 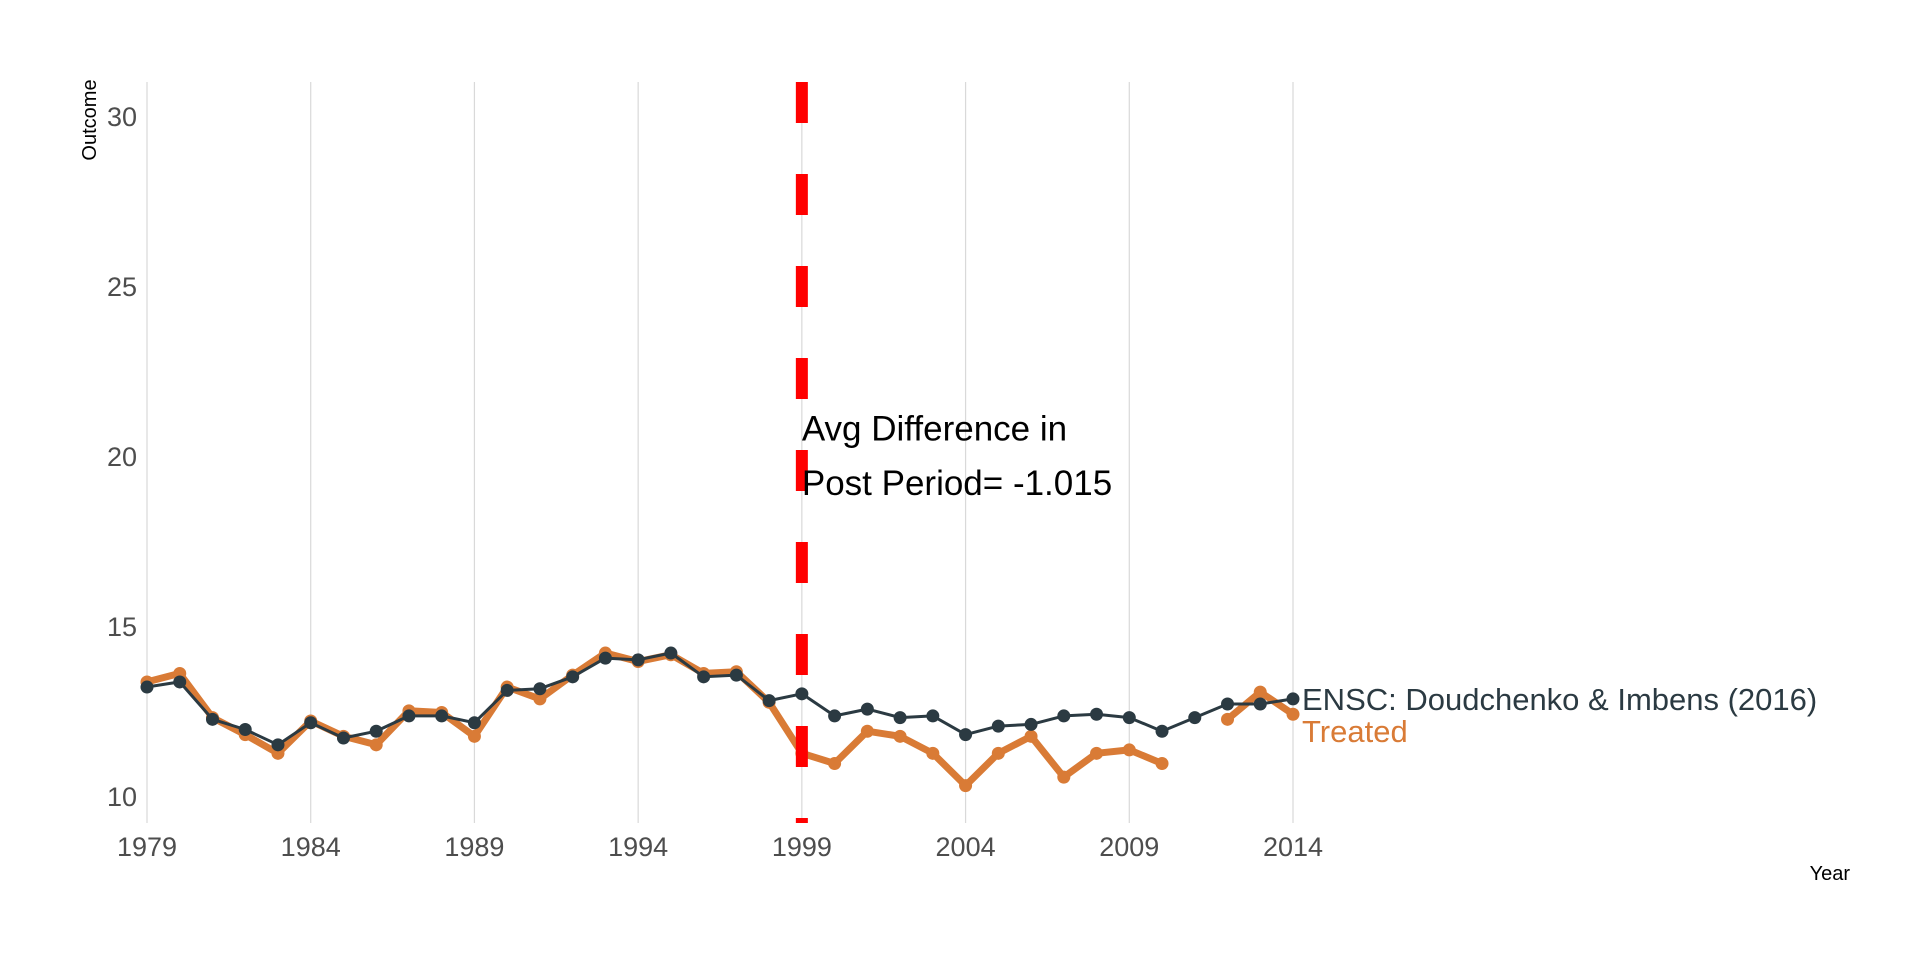 What do you see at coordinates (376, 745) in the screenshot?
I see `data-point-0-1986` at bounding box center [376, 745].